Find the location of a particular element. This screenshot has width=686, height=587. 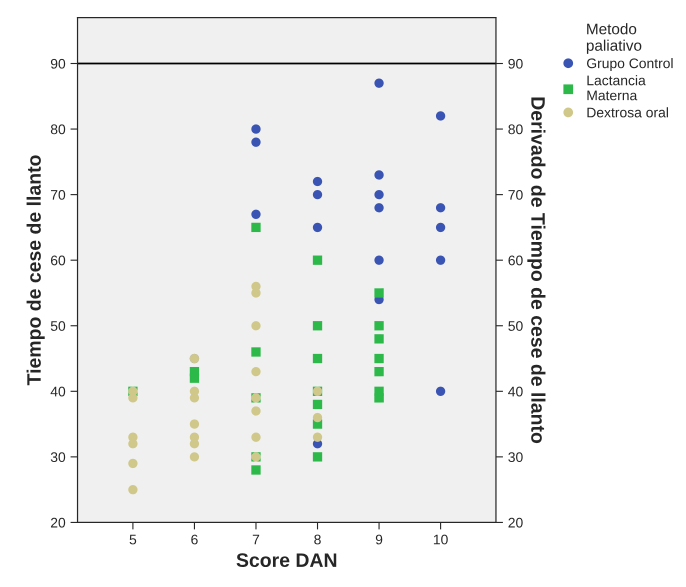

y2-tick-label: 50 is located at coordinates (515, 326).